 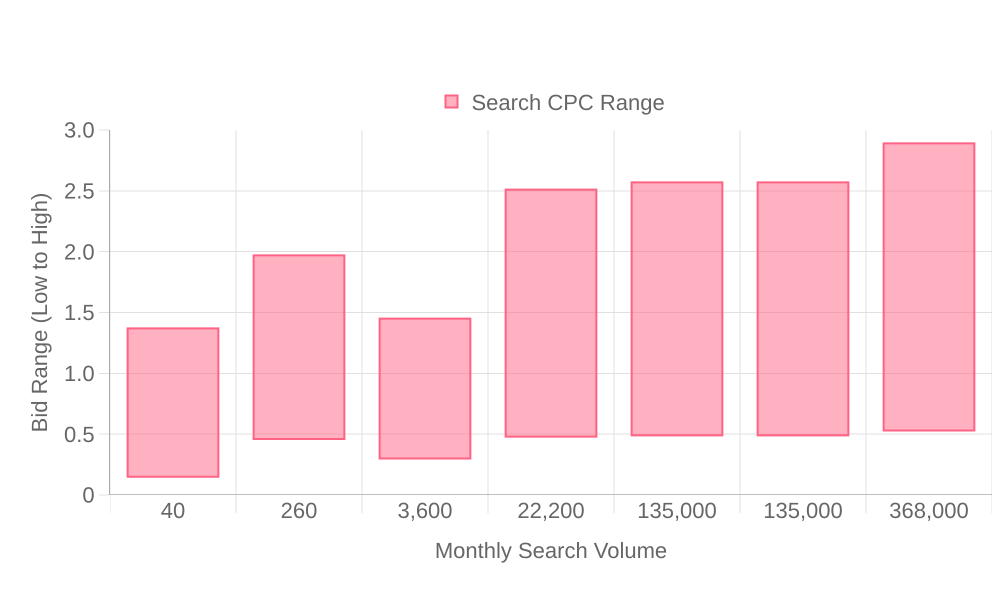 I want to click on y-tick-label: 1.0, so click(x=79, y=373).